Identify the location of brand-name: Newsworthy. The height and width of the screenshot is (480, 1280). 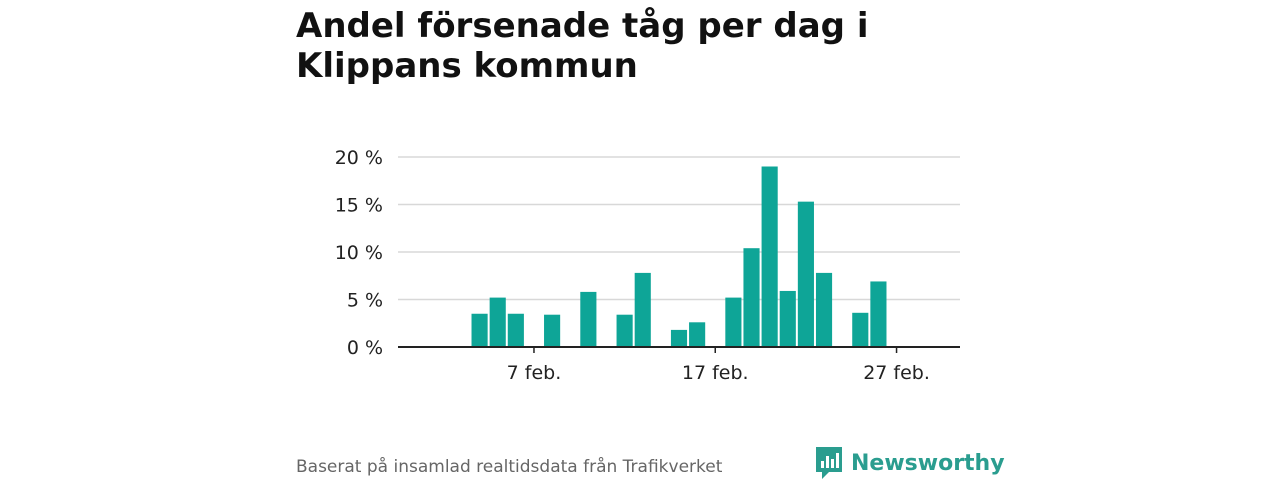
(928, 463).